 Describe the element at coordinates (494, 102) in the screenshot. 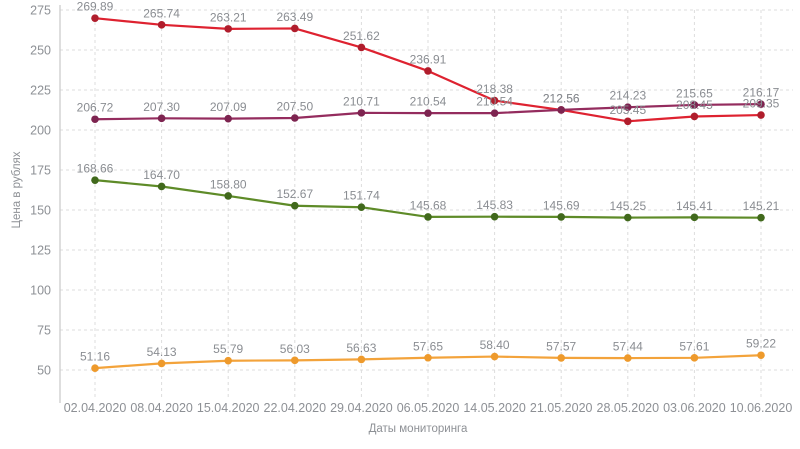

I see `data-label-series-purple: 210.54` at that location.